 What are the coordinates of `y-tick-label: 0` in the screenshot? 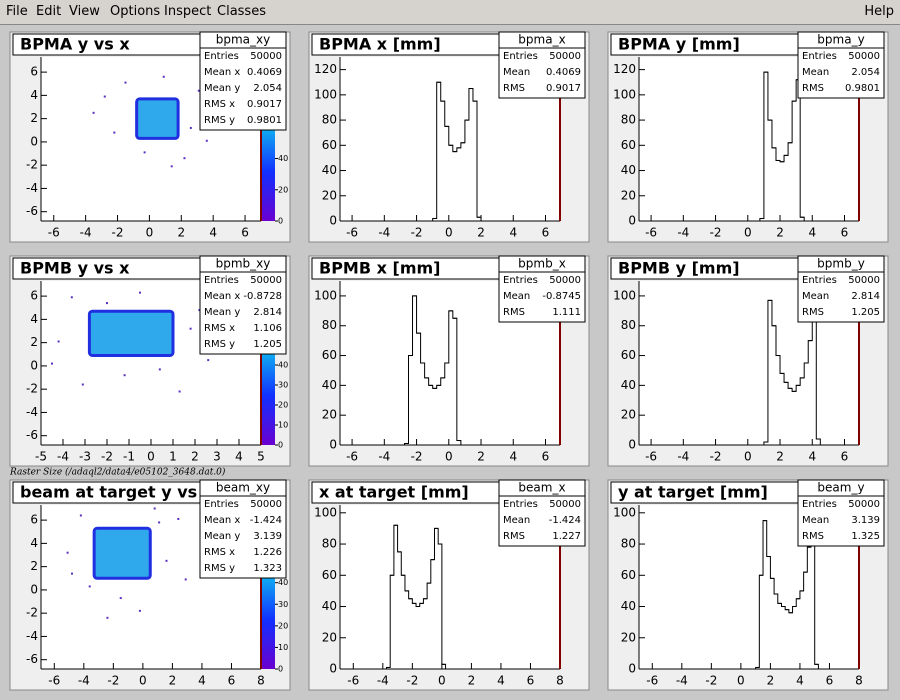 It's located at (34, 365).